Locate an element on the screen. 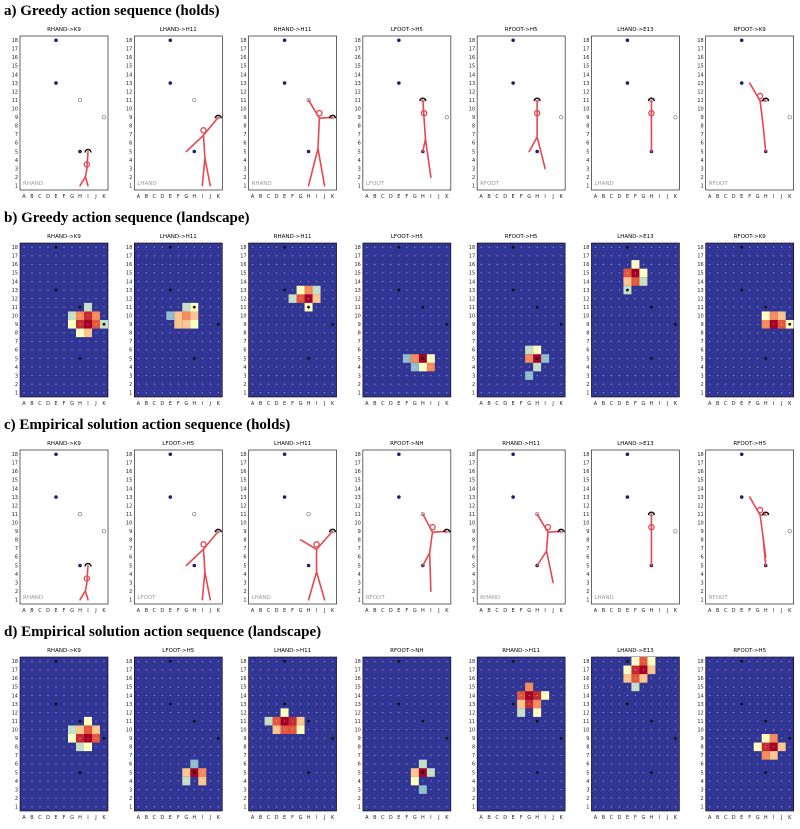 The height and width of the screenshot is (829, 800). y-tick-label: 15 is located at coordinates (357, 274).